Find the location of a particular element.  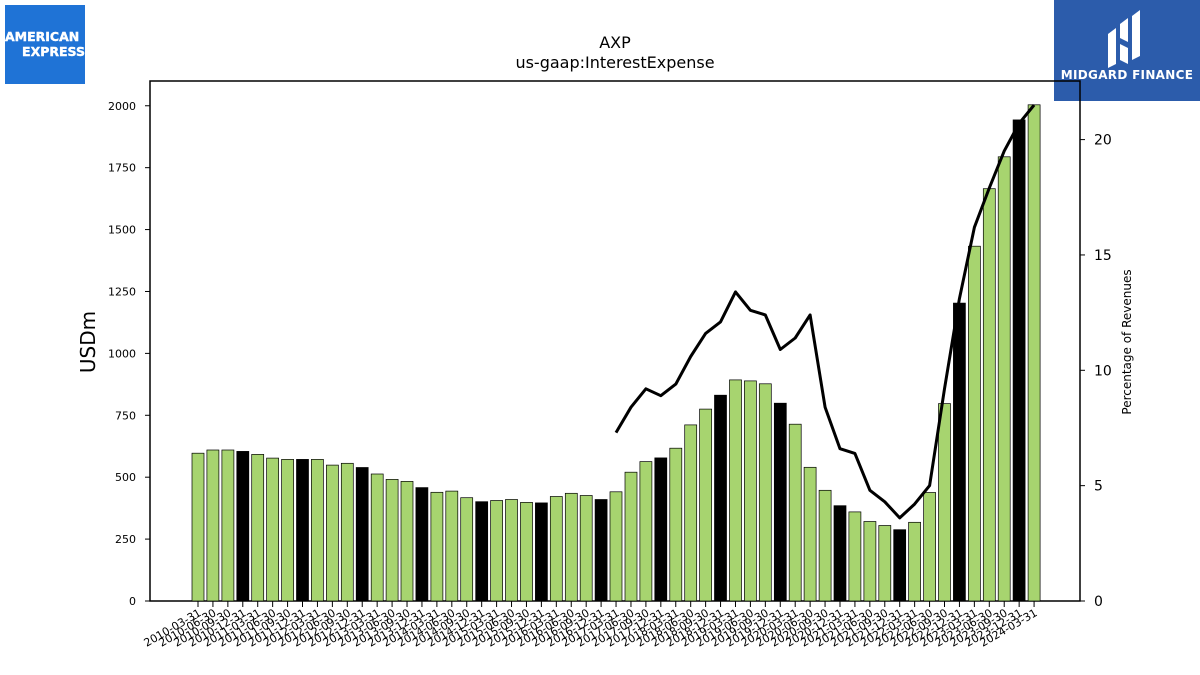

y-tick-label: 2000 is located at coordinates (122, 106).